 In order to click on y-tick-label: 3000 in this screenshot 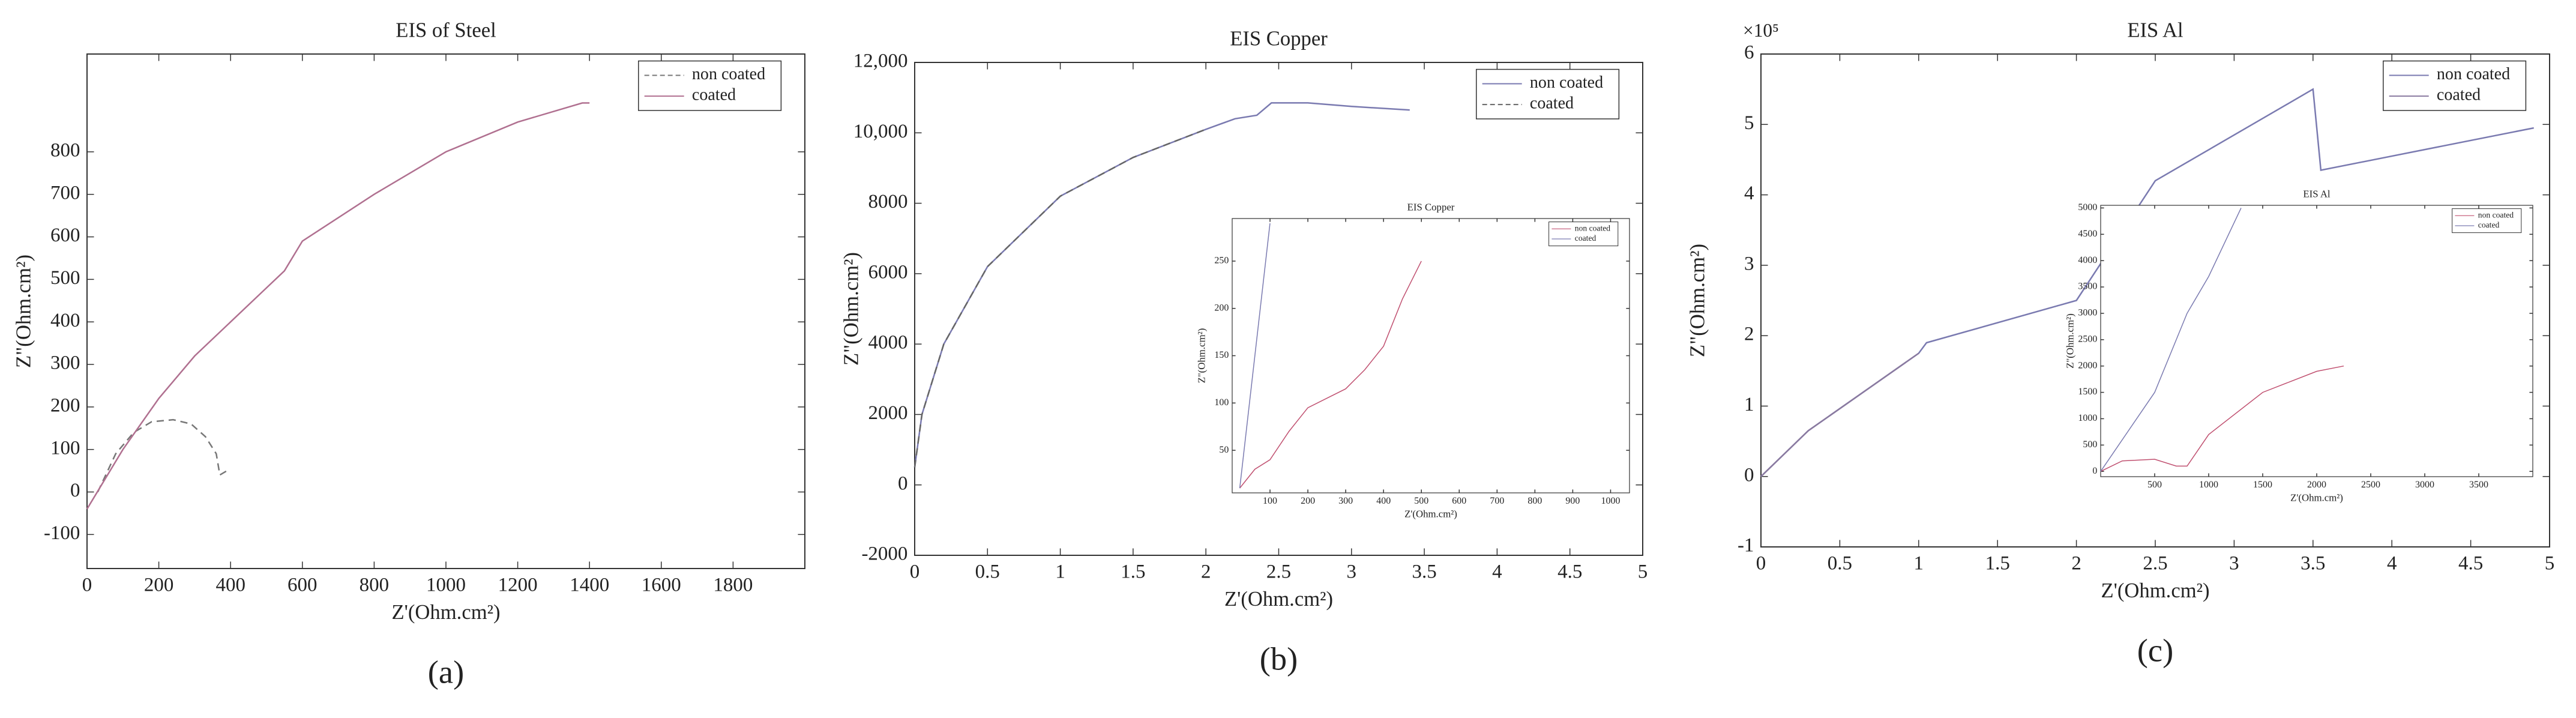, I will do `click(2087, 313)`.